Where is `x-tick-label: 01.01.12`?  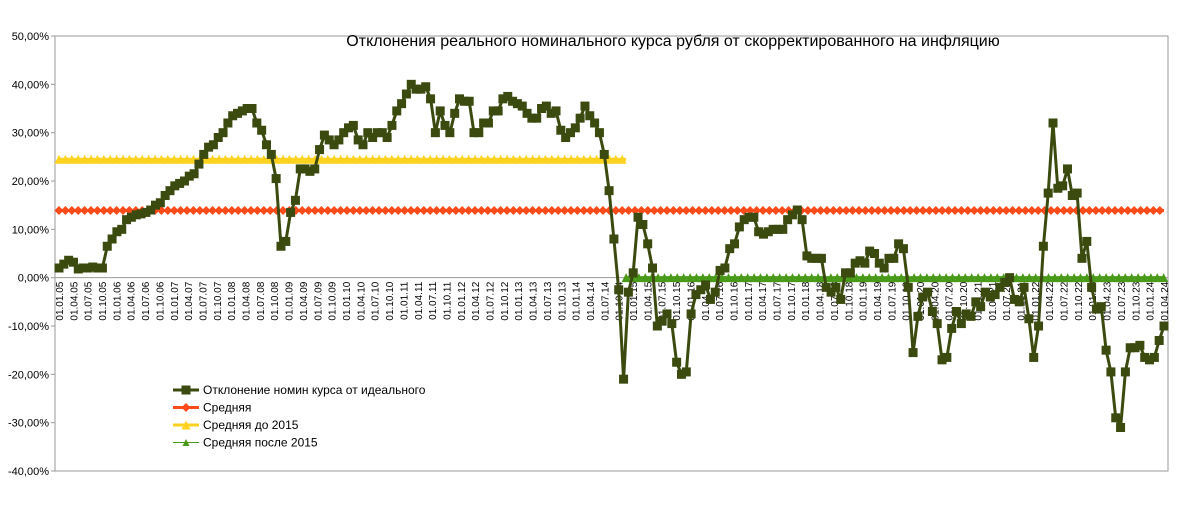
x-tick-label: 01.01.12 is located at coordinates (462, 300).